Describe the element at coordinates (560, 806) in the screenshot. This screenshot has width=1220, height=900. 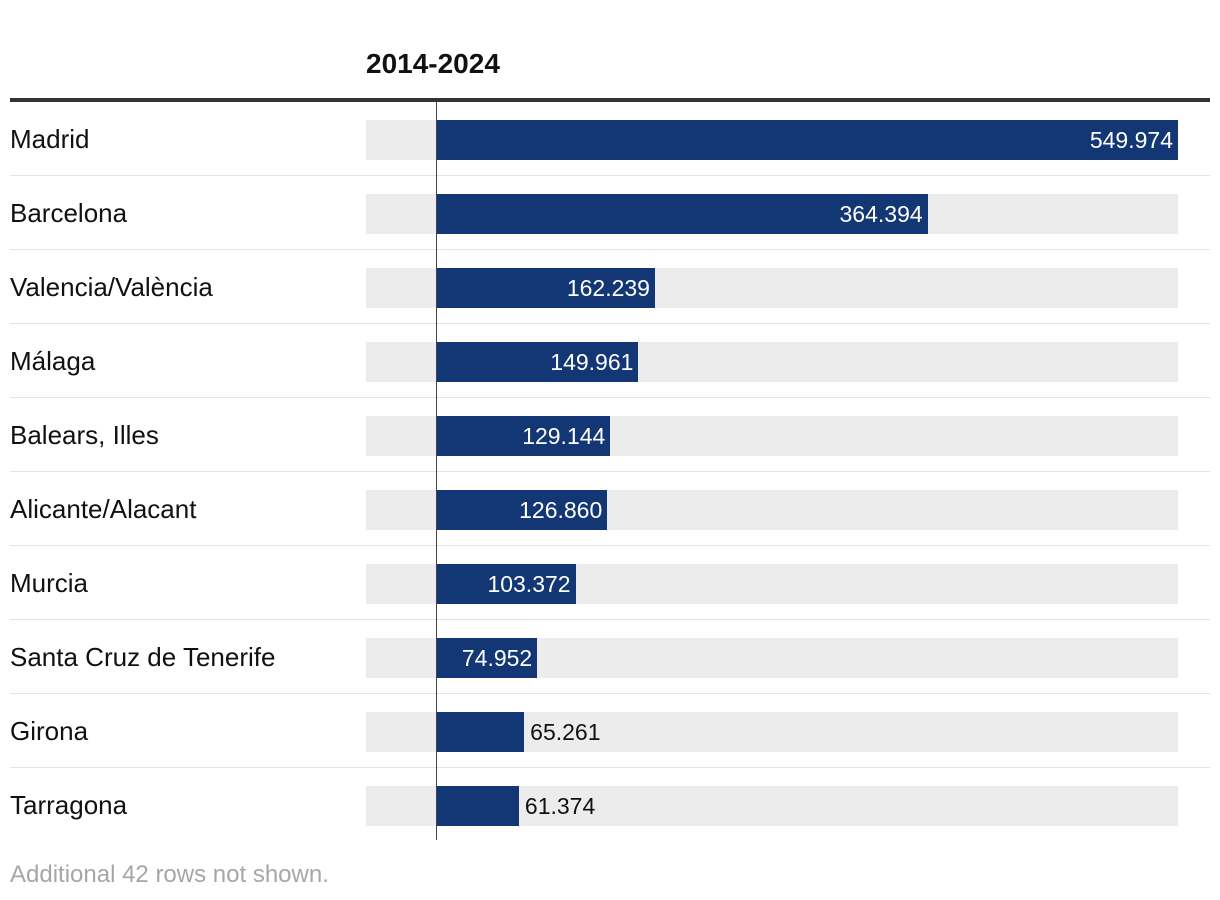
I see `bar-value-label: 61.374` at that location.